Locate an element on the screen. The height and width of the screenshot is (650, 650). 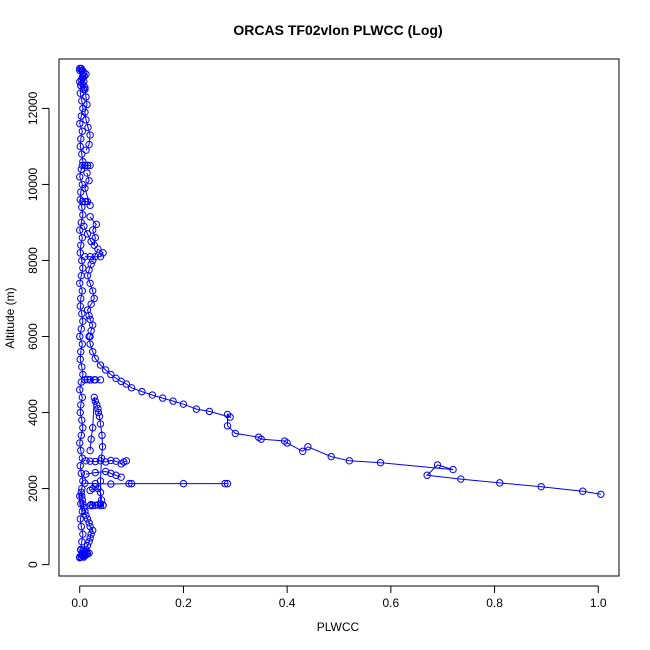
x-tick-label: 0.6 is located at coordinates (391, 603).